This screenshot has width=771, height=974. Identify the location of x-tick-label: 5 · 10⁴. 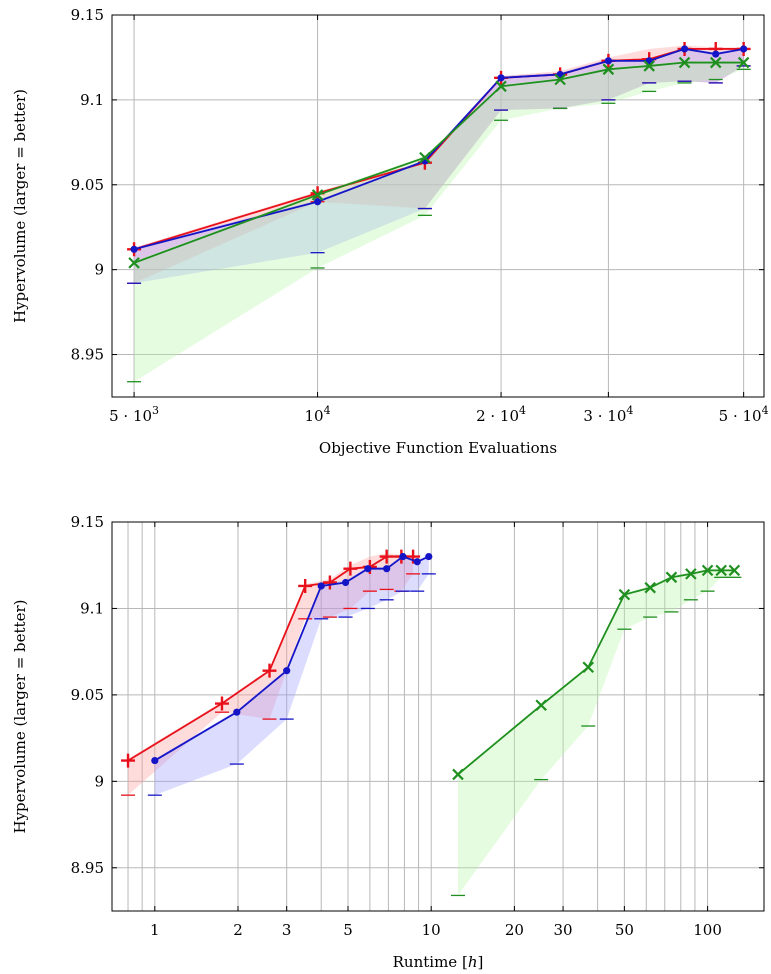
(744, 414).